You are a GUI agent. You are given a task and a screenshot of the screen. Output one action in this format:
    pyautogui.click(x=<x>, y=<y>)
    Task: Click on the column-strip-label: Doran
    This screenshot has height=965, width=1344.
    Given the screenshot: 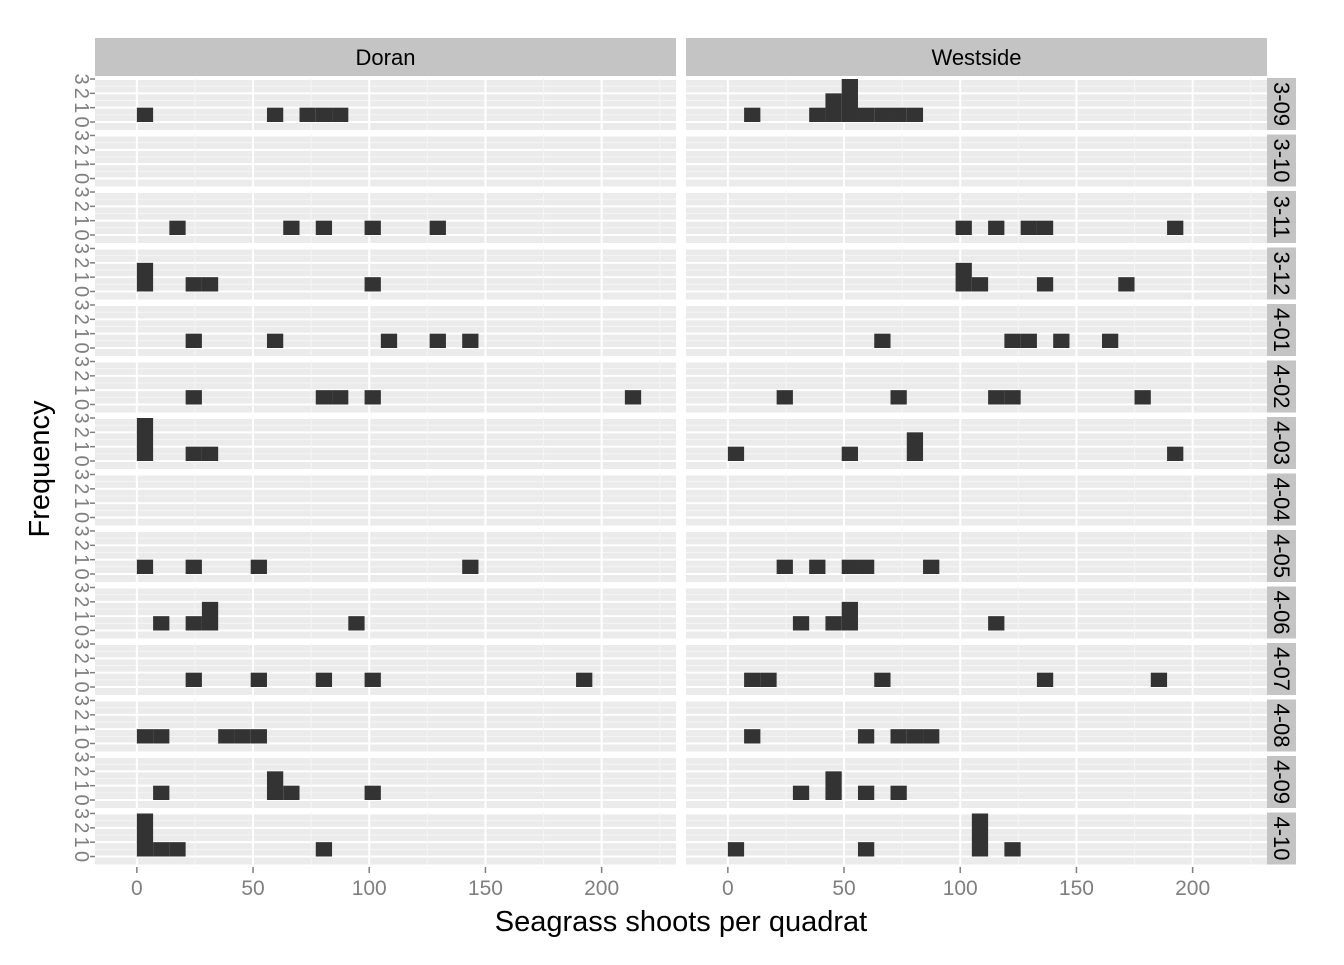 What is the action you would take?
    pyautogui.click(x=386, y=57)
    